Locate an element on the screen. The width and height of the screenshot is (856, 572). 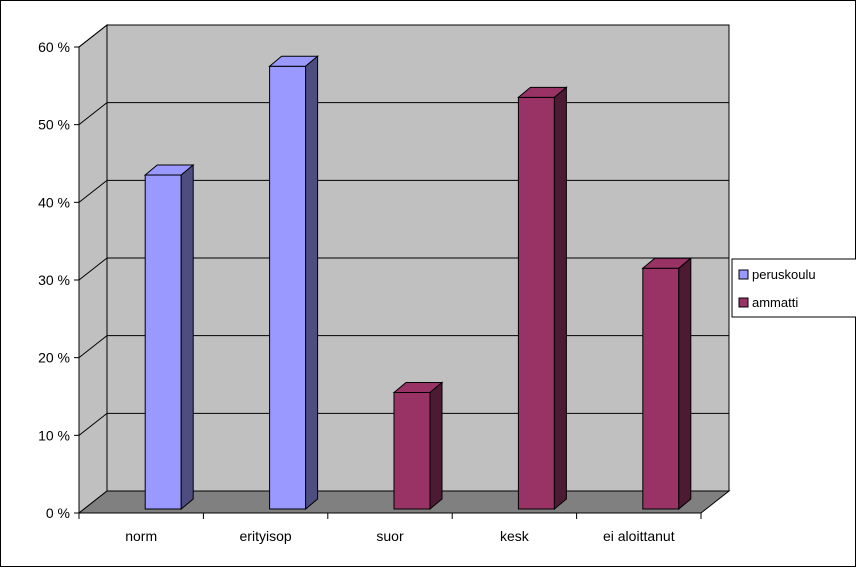
bar-peruskoulu-erityisop is located at coordinates (293, 283).